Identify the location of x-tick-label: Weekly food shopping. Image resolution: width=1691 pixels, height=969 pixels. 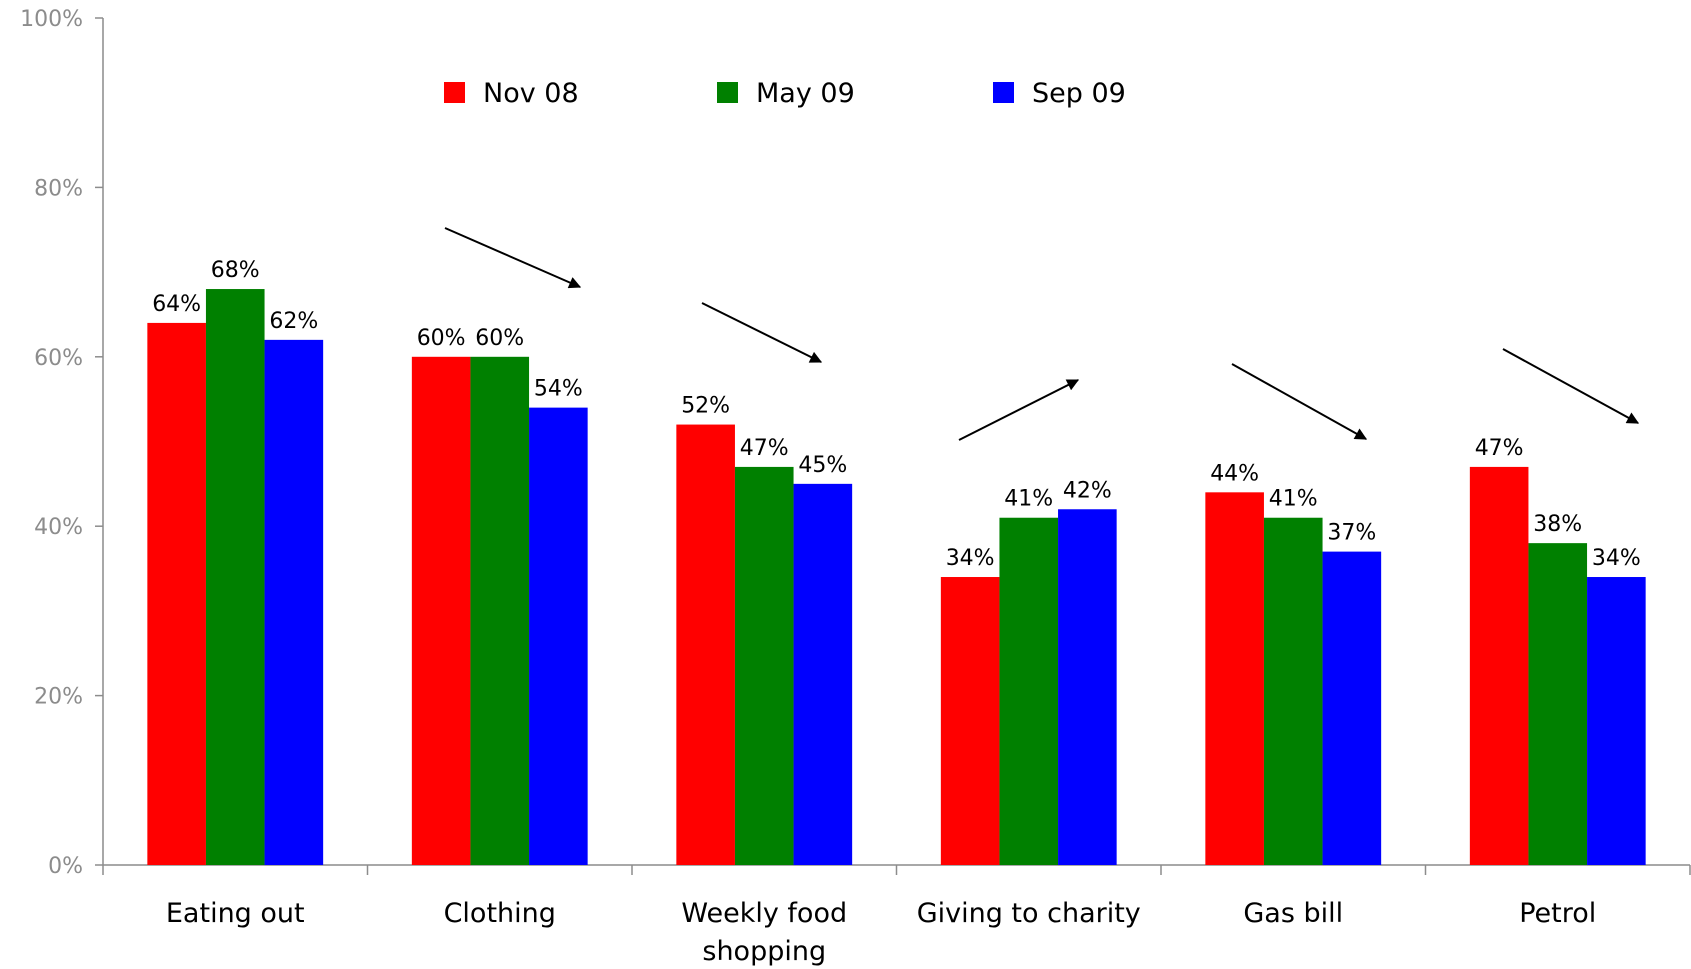
(764, 932).